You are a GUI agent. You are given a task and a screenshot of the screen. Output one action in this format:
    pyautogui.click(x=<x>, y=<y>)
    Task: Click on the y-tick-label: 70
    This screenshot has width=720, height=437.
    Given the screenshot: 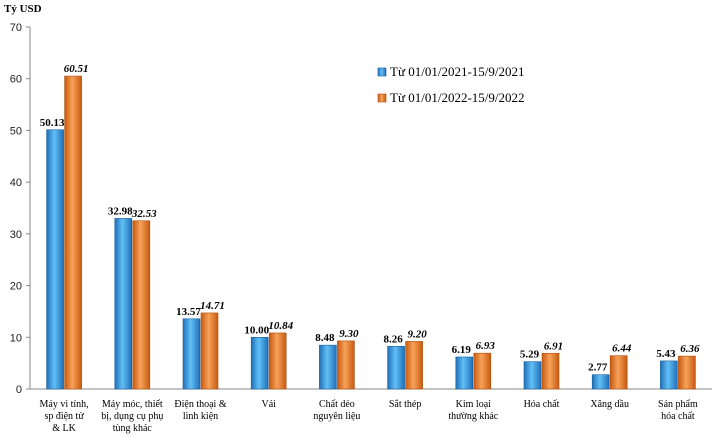 What is the action you would take?
    pyautogui.click(x=16, y=28)
    